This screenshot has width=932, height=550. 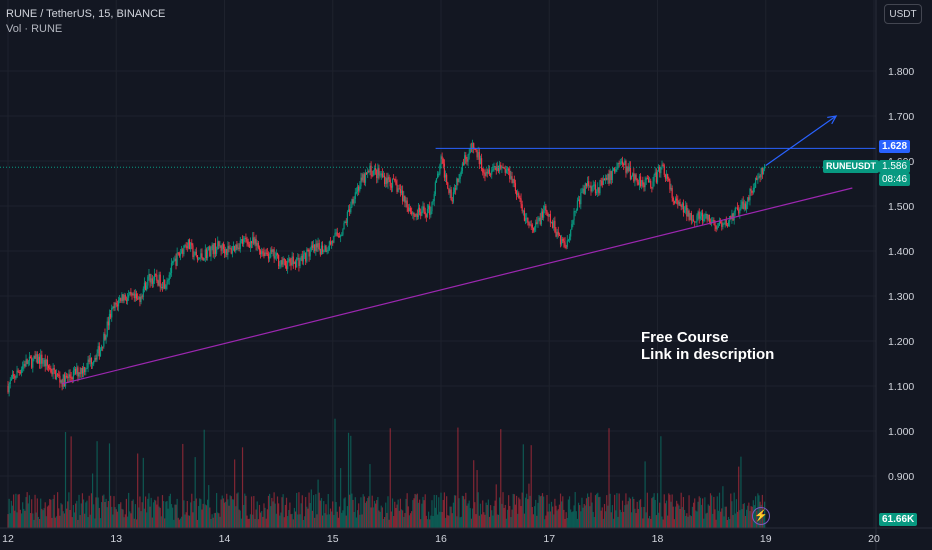 I want to click on currency-button: USDT, so click(x=903, y=14).